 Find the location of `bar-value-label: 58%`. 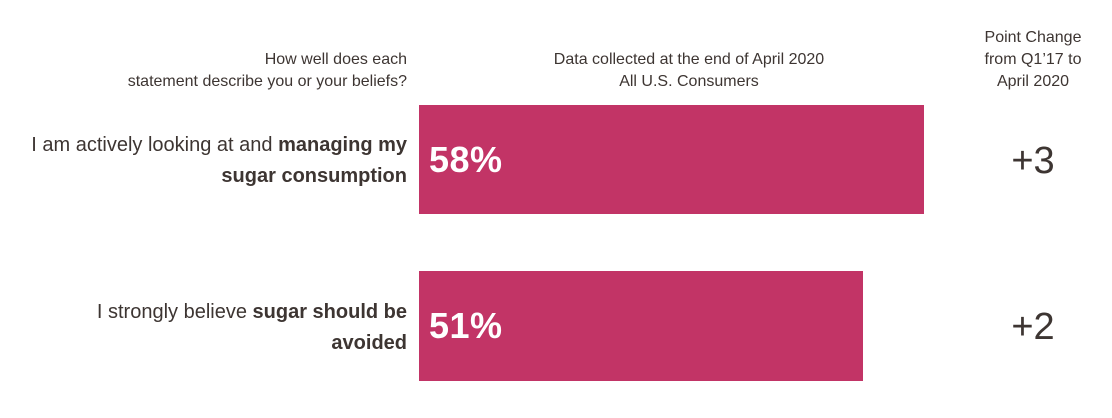

bar-value-label: 58% is located at coordinates (466, 159).